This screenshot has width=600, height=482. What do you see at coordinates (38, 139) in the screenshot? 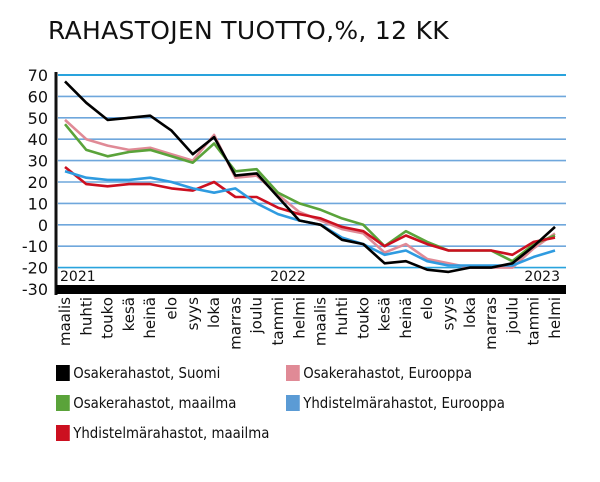
I see `y-tick-label: 40` at bounding box center [38, 139].